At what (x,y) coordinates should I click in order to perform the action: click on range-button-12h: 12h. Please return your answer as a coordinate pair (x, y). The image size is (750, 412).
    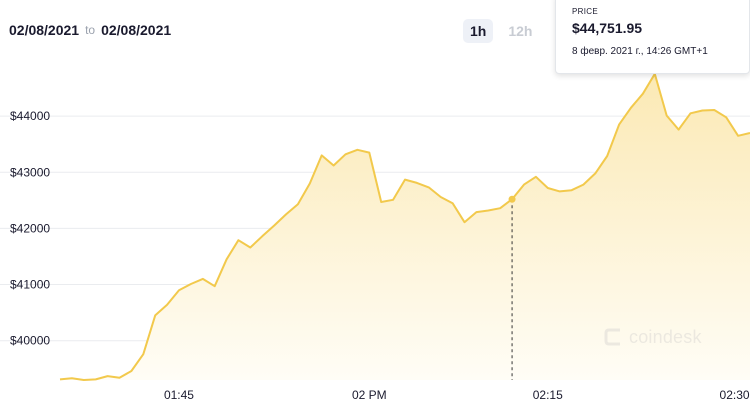
    Looking at the image, I should click on (520, 31).